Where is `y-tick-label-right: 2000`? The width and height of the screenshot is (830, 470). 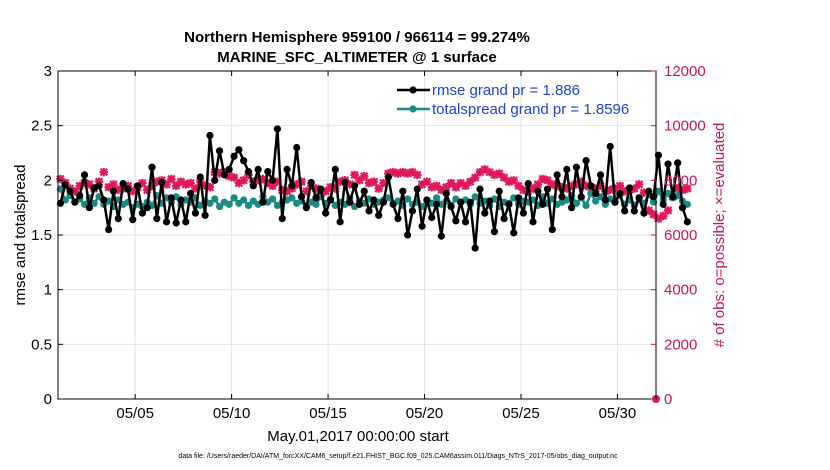
y-tick-label-right: 2000 is located at coordinates (680, 344).